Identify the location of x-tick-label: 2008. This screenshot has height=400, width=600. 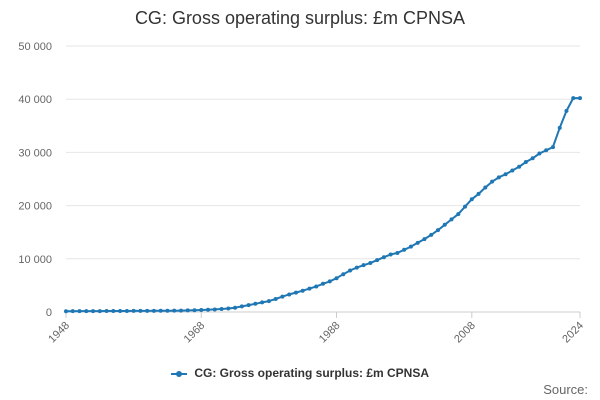
(465, 333).